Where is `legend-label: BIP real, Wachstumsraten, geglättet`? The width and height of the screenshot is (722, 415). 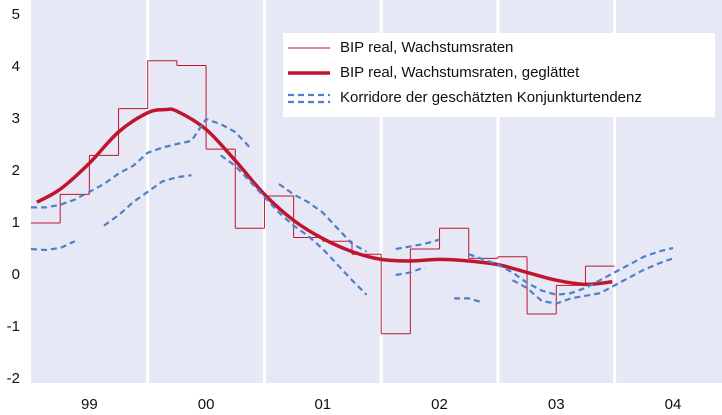 legend-label: BIP real, Wachstumsraten, geglättet is located at coordinates (460, 72).